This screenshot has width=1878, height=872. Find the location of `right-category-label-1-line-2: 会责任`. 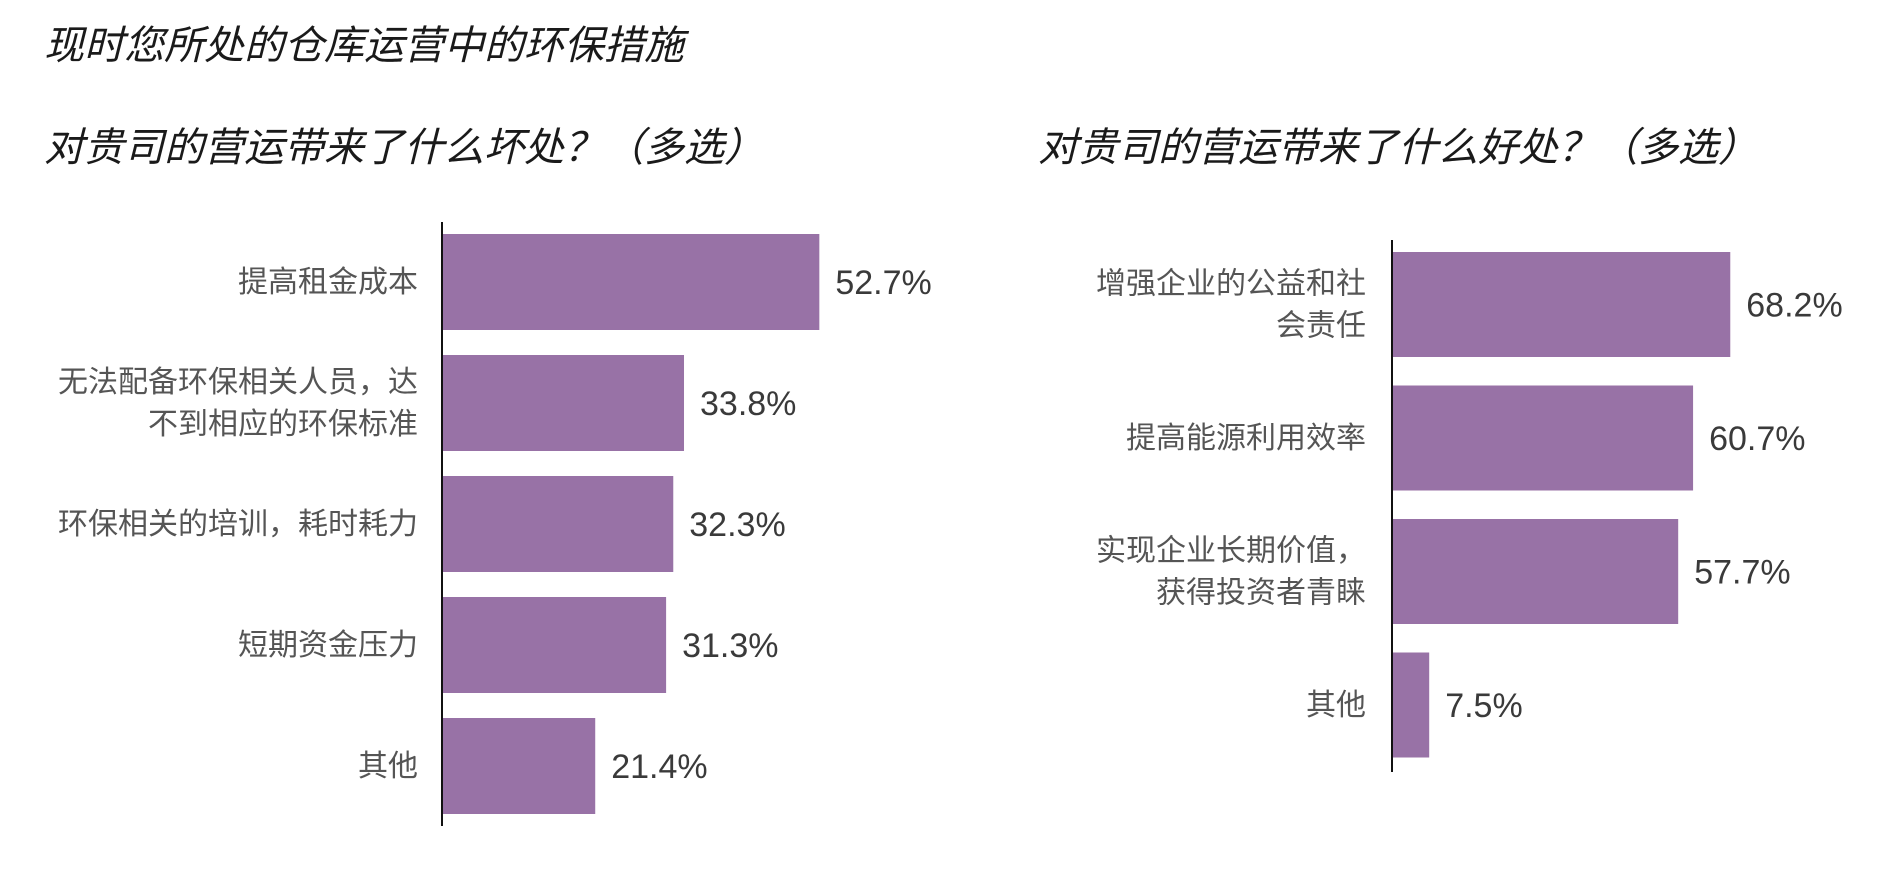

right-category-label-1-line-2: 会责任 is located at coordinates (1321, 326).